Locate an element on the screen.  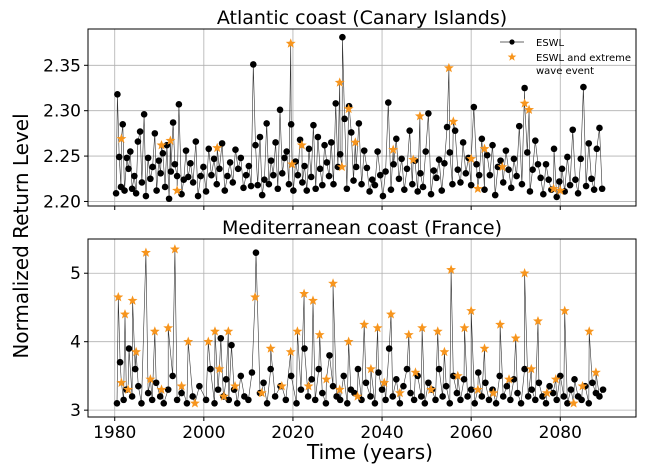
panel-title: Atlantic coast (Canary Islands) is located at coordinates (362, 18).